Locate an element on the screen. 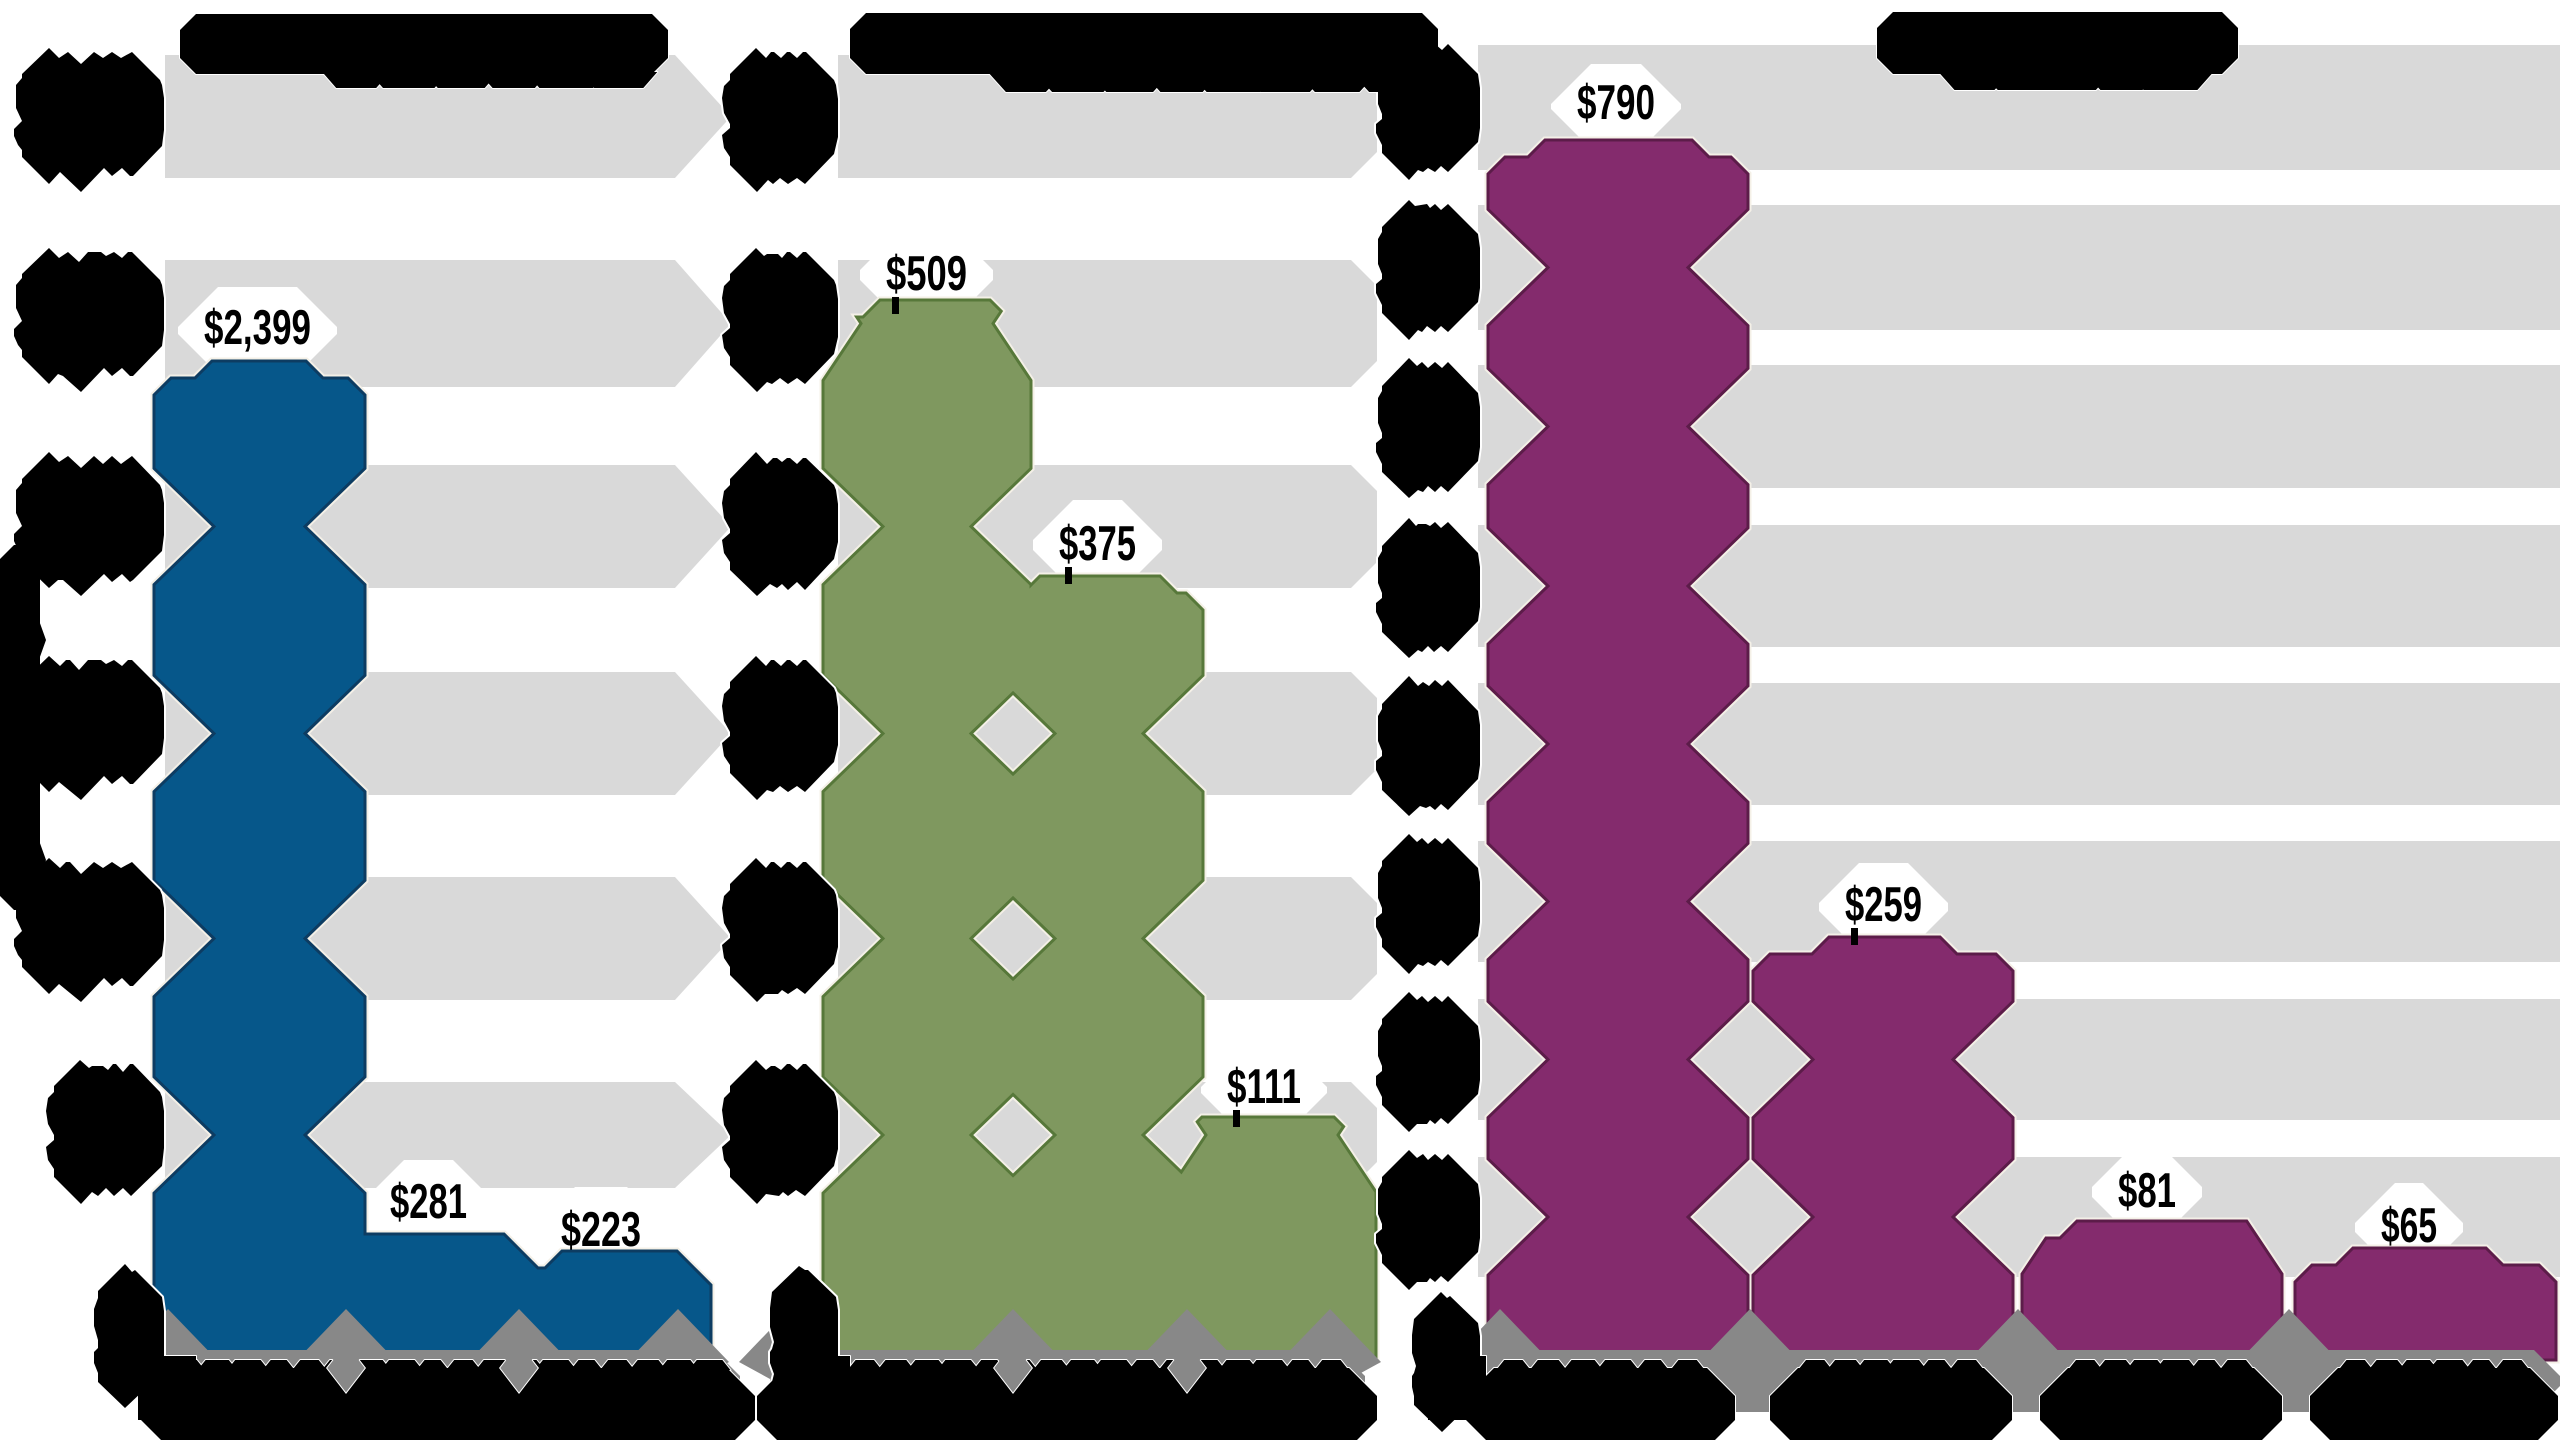 This screenshot has height=1445, width=2560. svg-text: $2,399 is located at coordinates (257, 328).